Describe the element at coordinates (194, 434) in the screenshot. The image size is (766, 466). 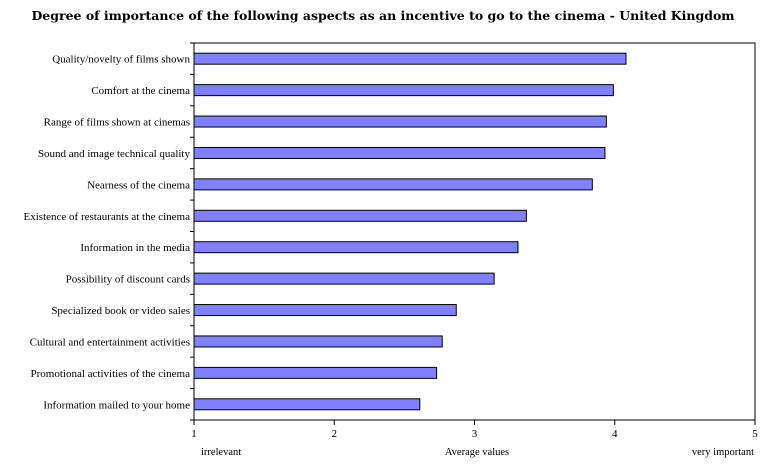
I see `x-tick-label: 1` at that location.